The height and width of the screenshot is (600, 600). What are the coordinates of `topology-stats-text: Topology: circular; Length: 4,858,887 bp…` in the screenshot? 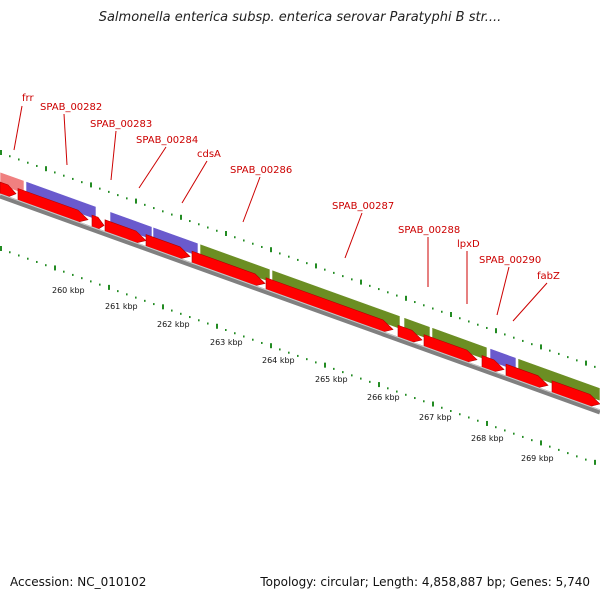 It's located at (425, 582).